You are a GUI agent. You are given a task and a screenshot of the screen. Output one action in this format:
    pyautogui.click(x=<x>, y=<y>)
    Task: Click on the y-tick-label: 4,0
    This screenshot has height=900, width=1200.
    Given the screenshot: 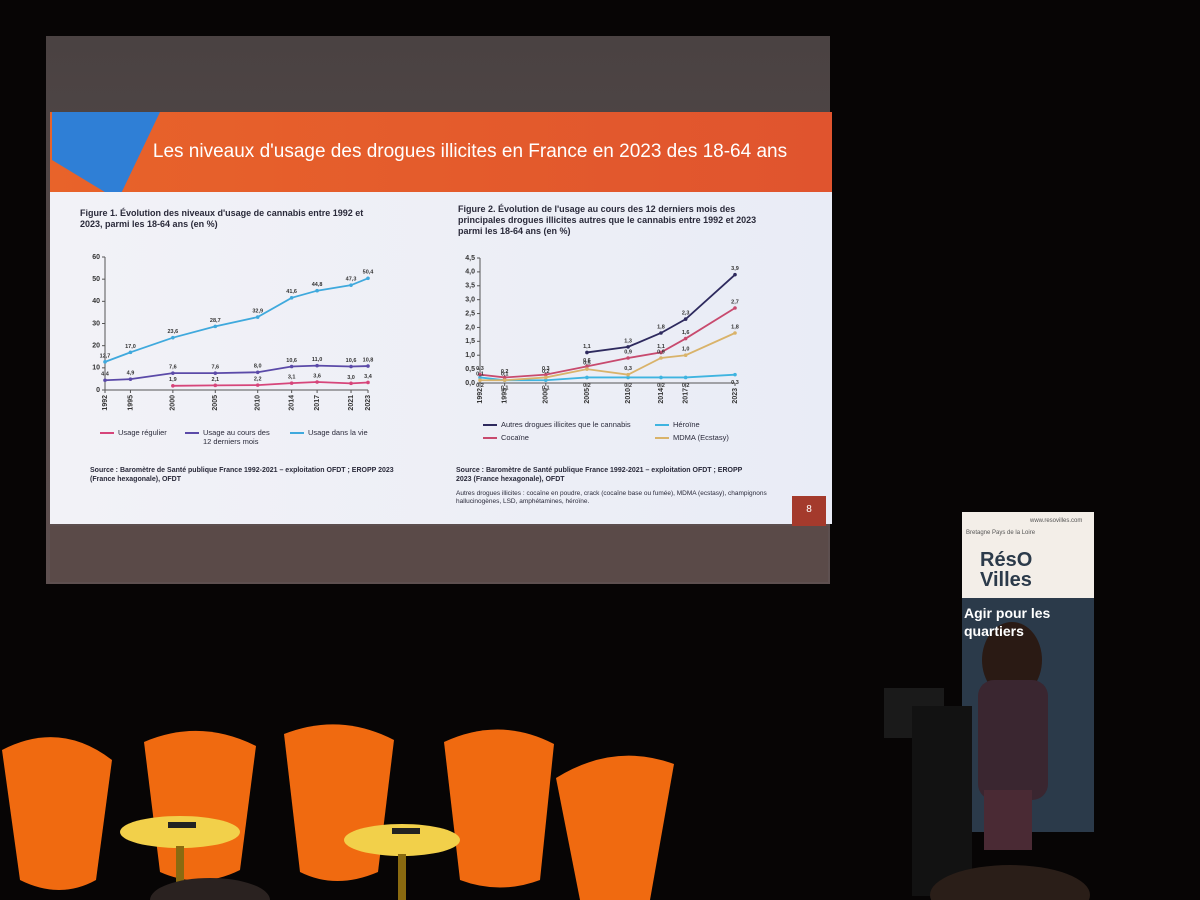 What is the action you would take?
    pyautogui.click(x=470, y=272)
    